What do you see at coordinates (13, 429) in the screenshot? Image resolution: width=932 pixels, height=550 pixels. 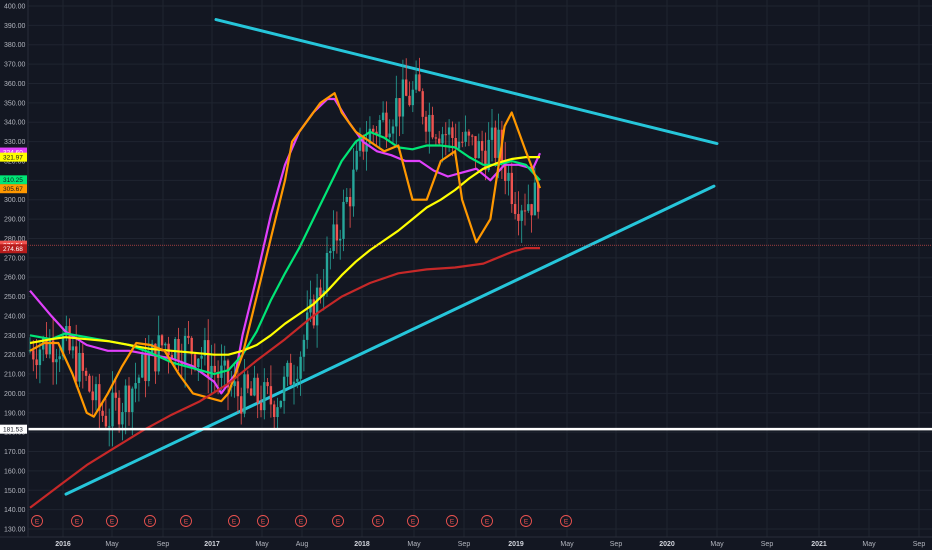 I see `price-tag-label: 181.53` at bounding box center [13, 429].